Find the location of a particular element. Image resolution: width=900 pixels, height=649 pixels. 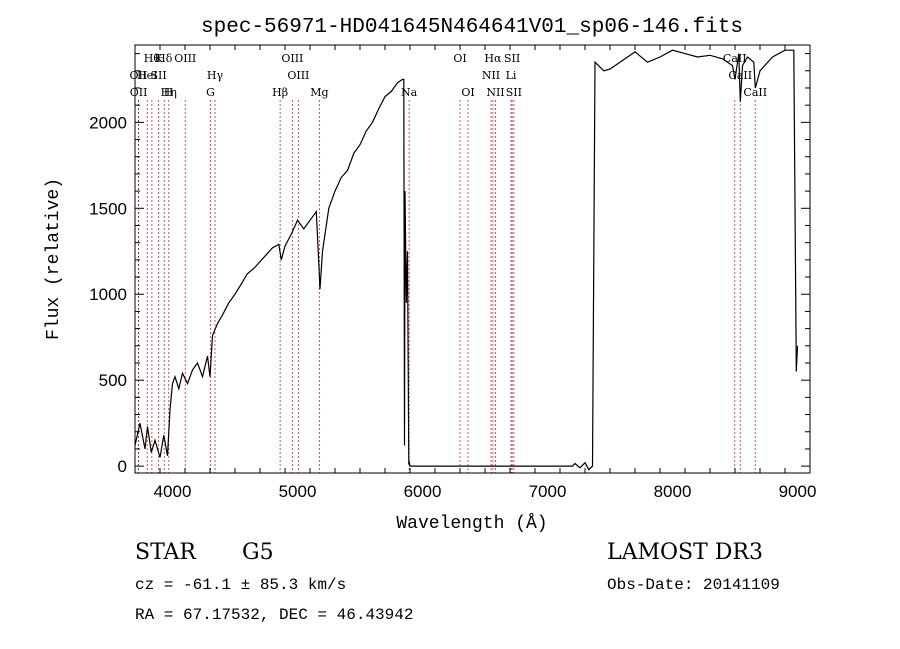

line-marker-label: Na is located at coordinates (409, 92).